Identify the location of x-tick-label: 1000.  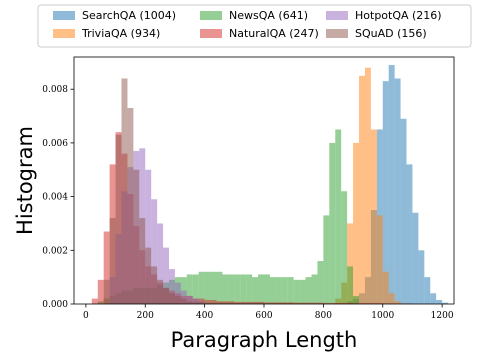
(382, 316).